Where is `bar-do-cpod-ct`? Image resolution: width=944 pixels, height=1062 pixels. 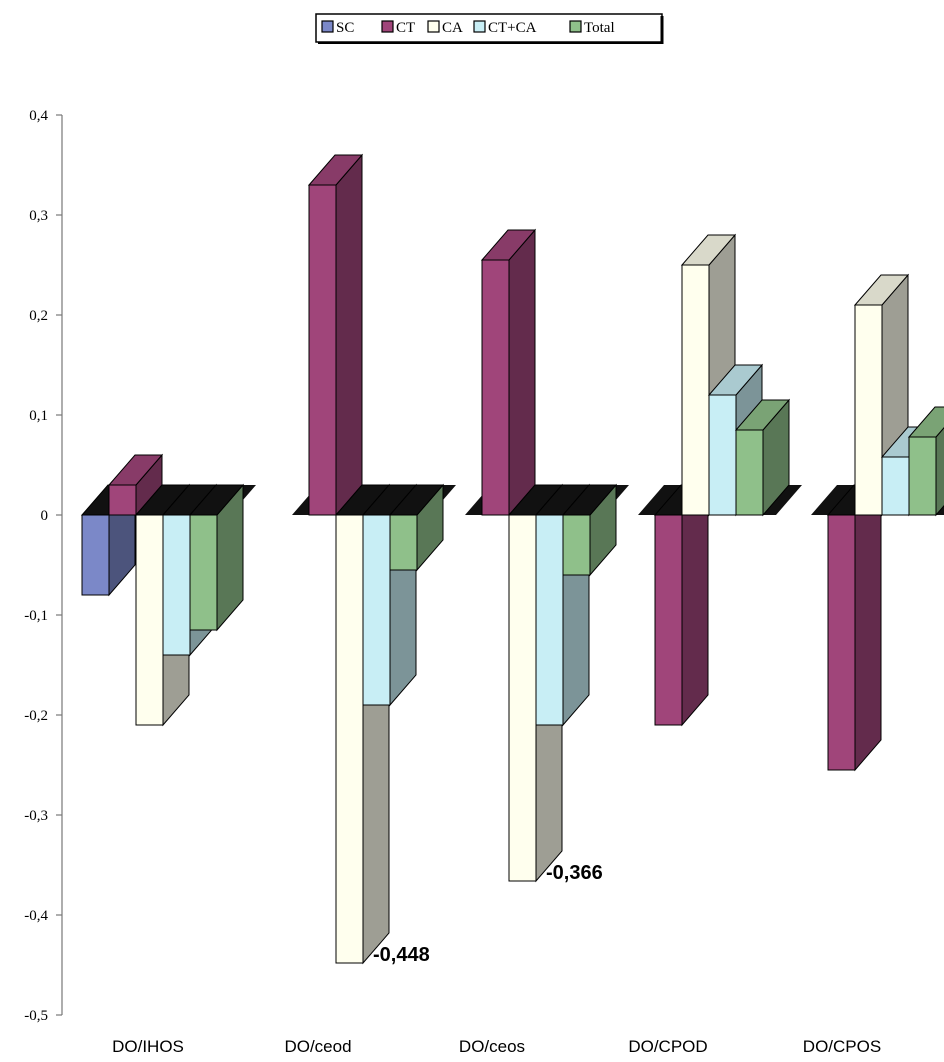 bar-do-cpod-ct is located at coordinates (681, 605).